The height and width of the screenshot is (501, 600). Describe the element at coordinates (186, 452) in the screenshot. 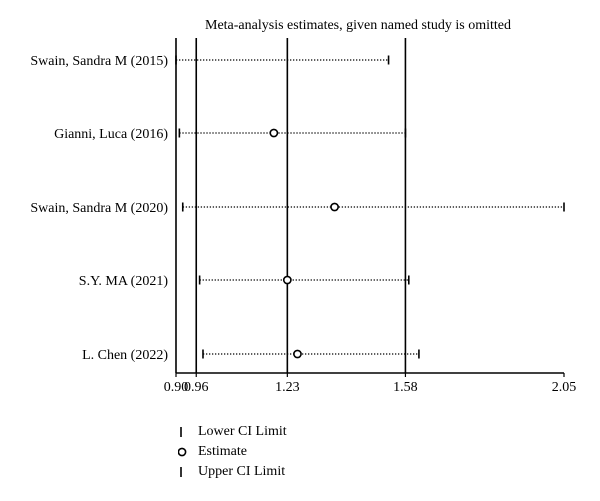

I see `estimate-circle-icon` at that location.